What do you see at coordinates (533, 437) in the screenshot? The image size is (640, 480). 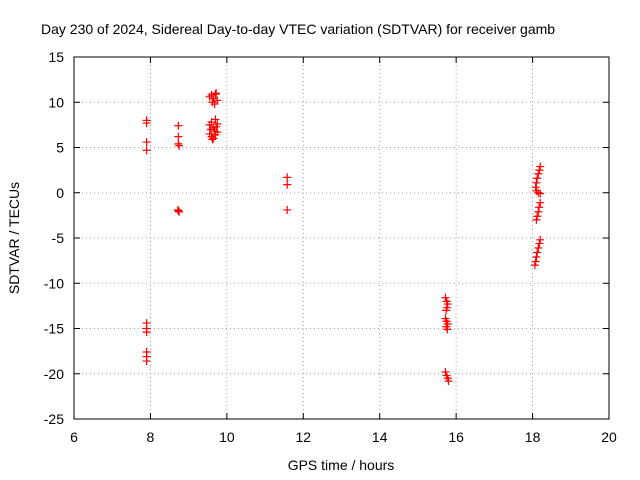 I see `x-tick-label: 18` at bounding box center [533, 437].